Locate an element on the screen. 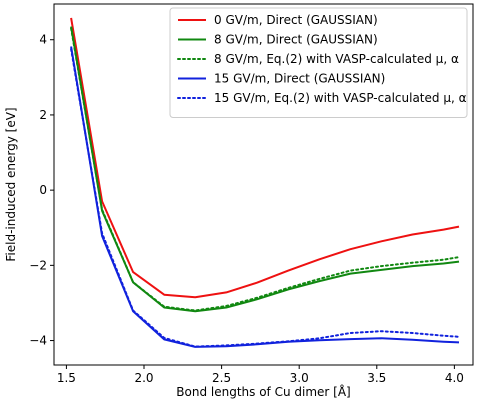 The height and width of the screenshot is (403, 484). y-tick-label: −4 is located at coordinates (38, 341).